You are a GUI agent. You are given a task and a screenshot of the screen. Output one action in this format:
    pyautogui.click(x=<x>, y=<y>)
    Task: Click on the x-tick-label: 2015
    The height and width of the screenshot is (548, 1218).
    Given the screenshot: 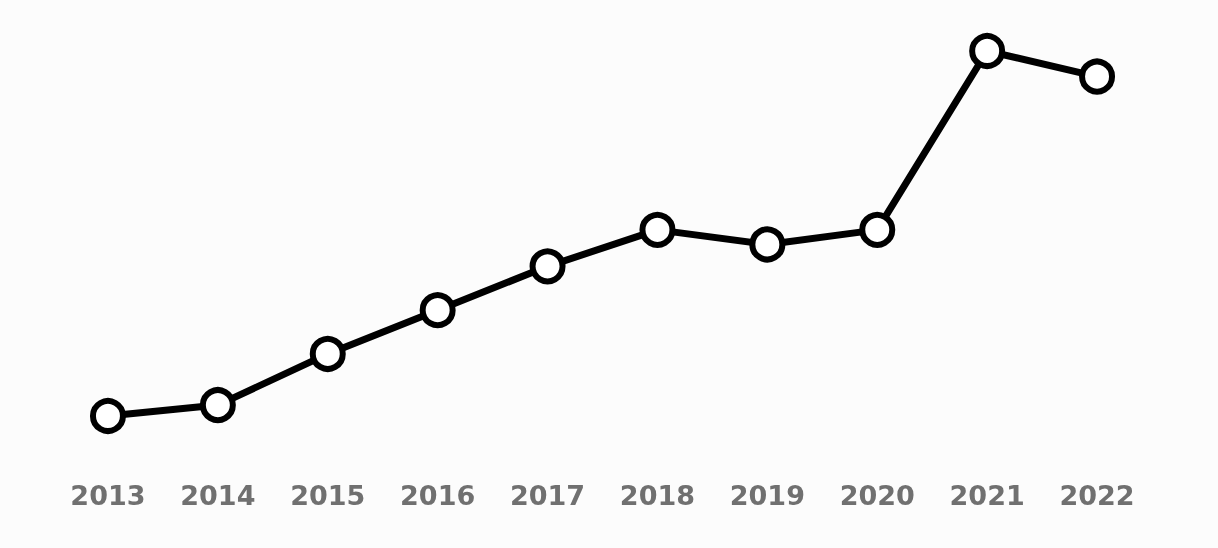 What is the action you would take?
    pyautogui.click(x=328, y=495)
    